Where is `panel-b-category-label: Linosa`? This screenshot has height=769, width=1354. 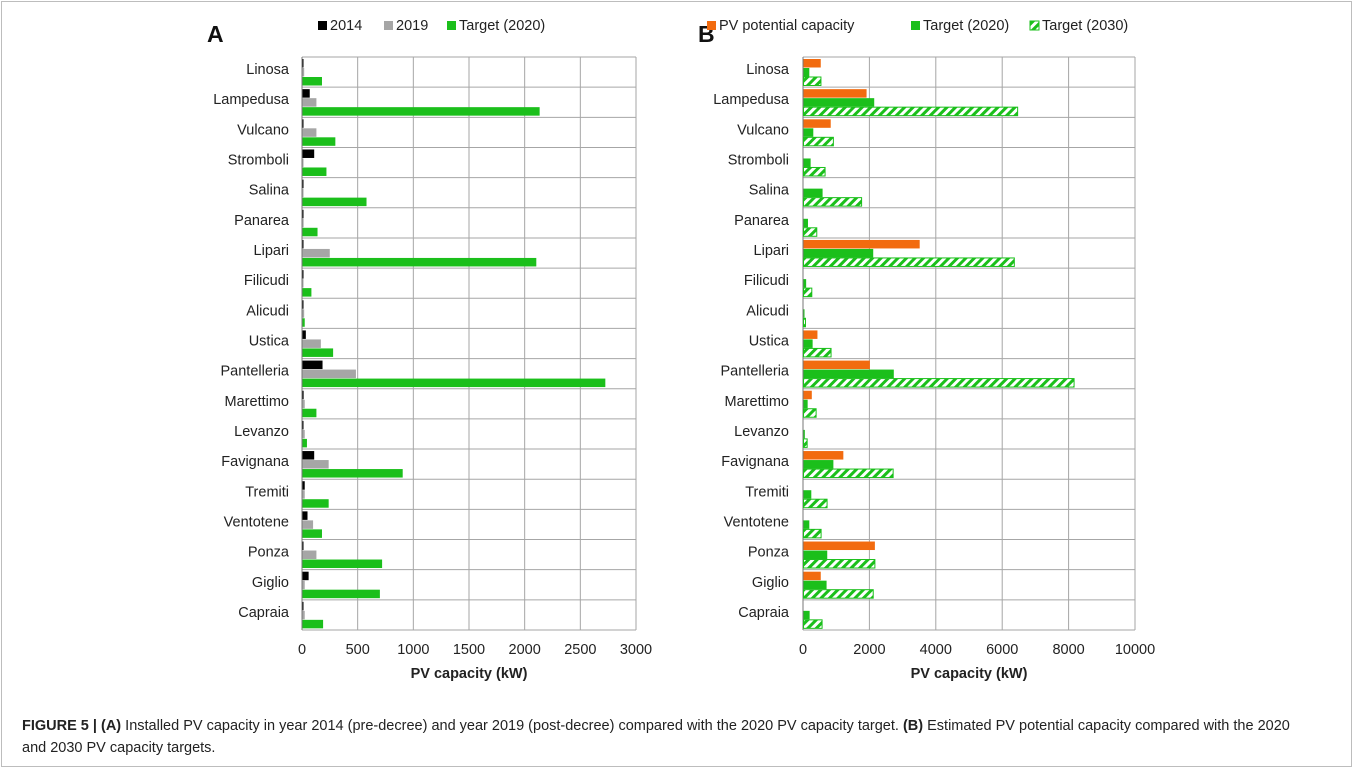
panel-b-category-label: Linosa is located at coordinates (768, 70).